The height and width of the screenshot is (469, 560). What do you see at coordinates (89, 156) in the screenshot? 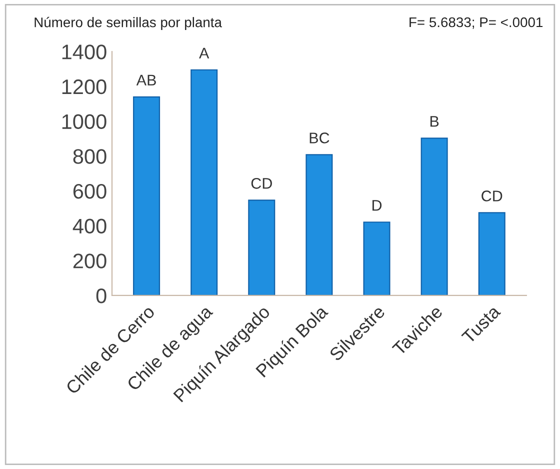
I see `y-tick-label: 800` at bounding box center [89, 156].